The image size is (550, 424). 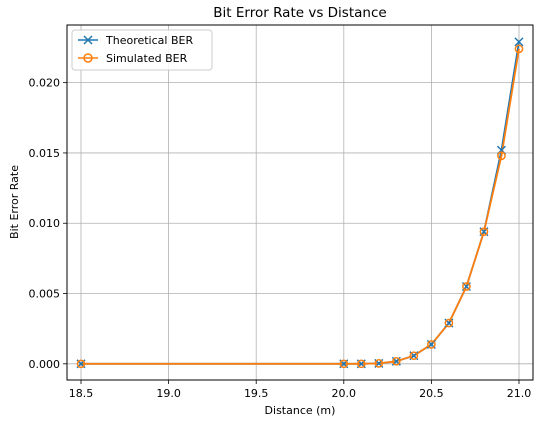 I want to click on x-tick-label: 19.5, so click(x=256, y=393).